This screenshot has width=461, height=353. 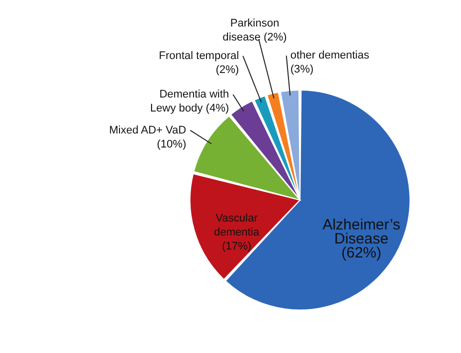 What do you see at coordinates (237, 225) in the screenshot?
I see `slice-label: Vascular dementia` at bounding box center [237, 225].